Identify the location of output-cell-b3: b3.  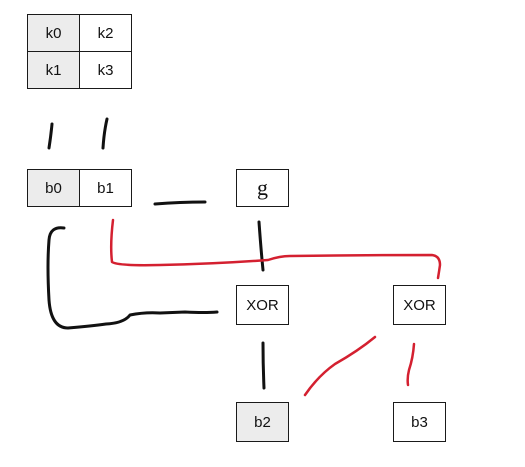
(419, 422).